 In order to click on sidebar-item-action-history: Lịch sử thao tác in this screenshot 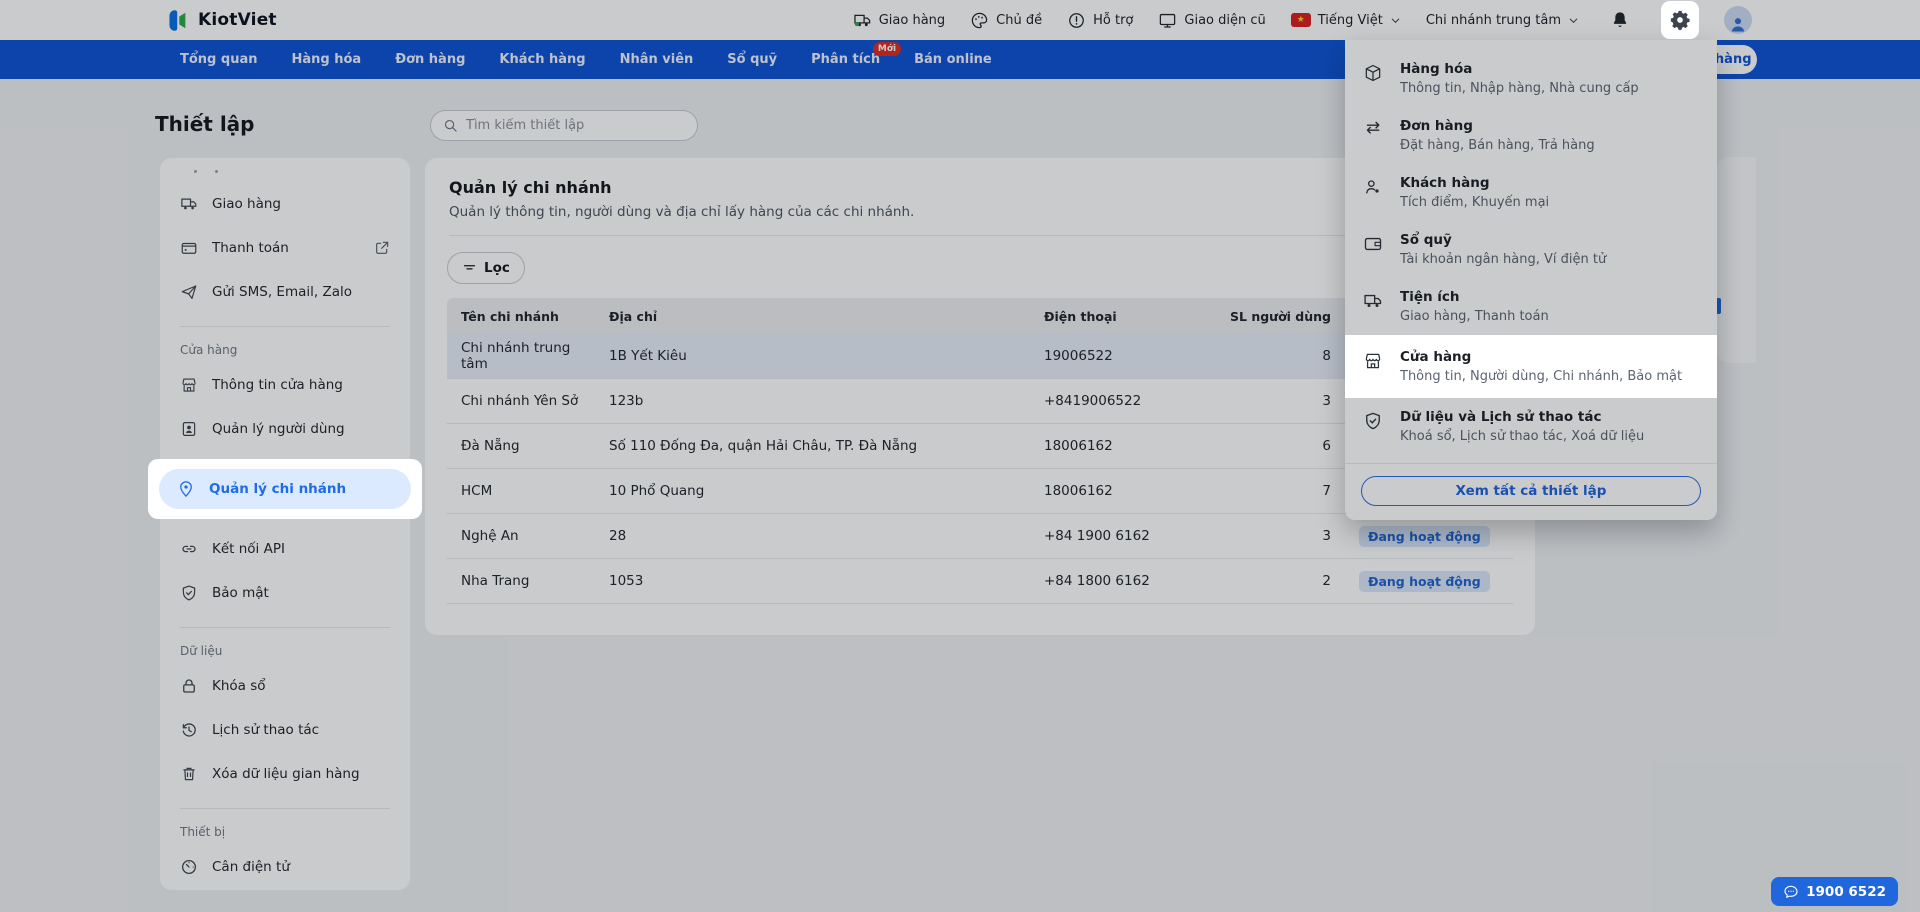, I will do `click(285, 730)`.